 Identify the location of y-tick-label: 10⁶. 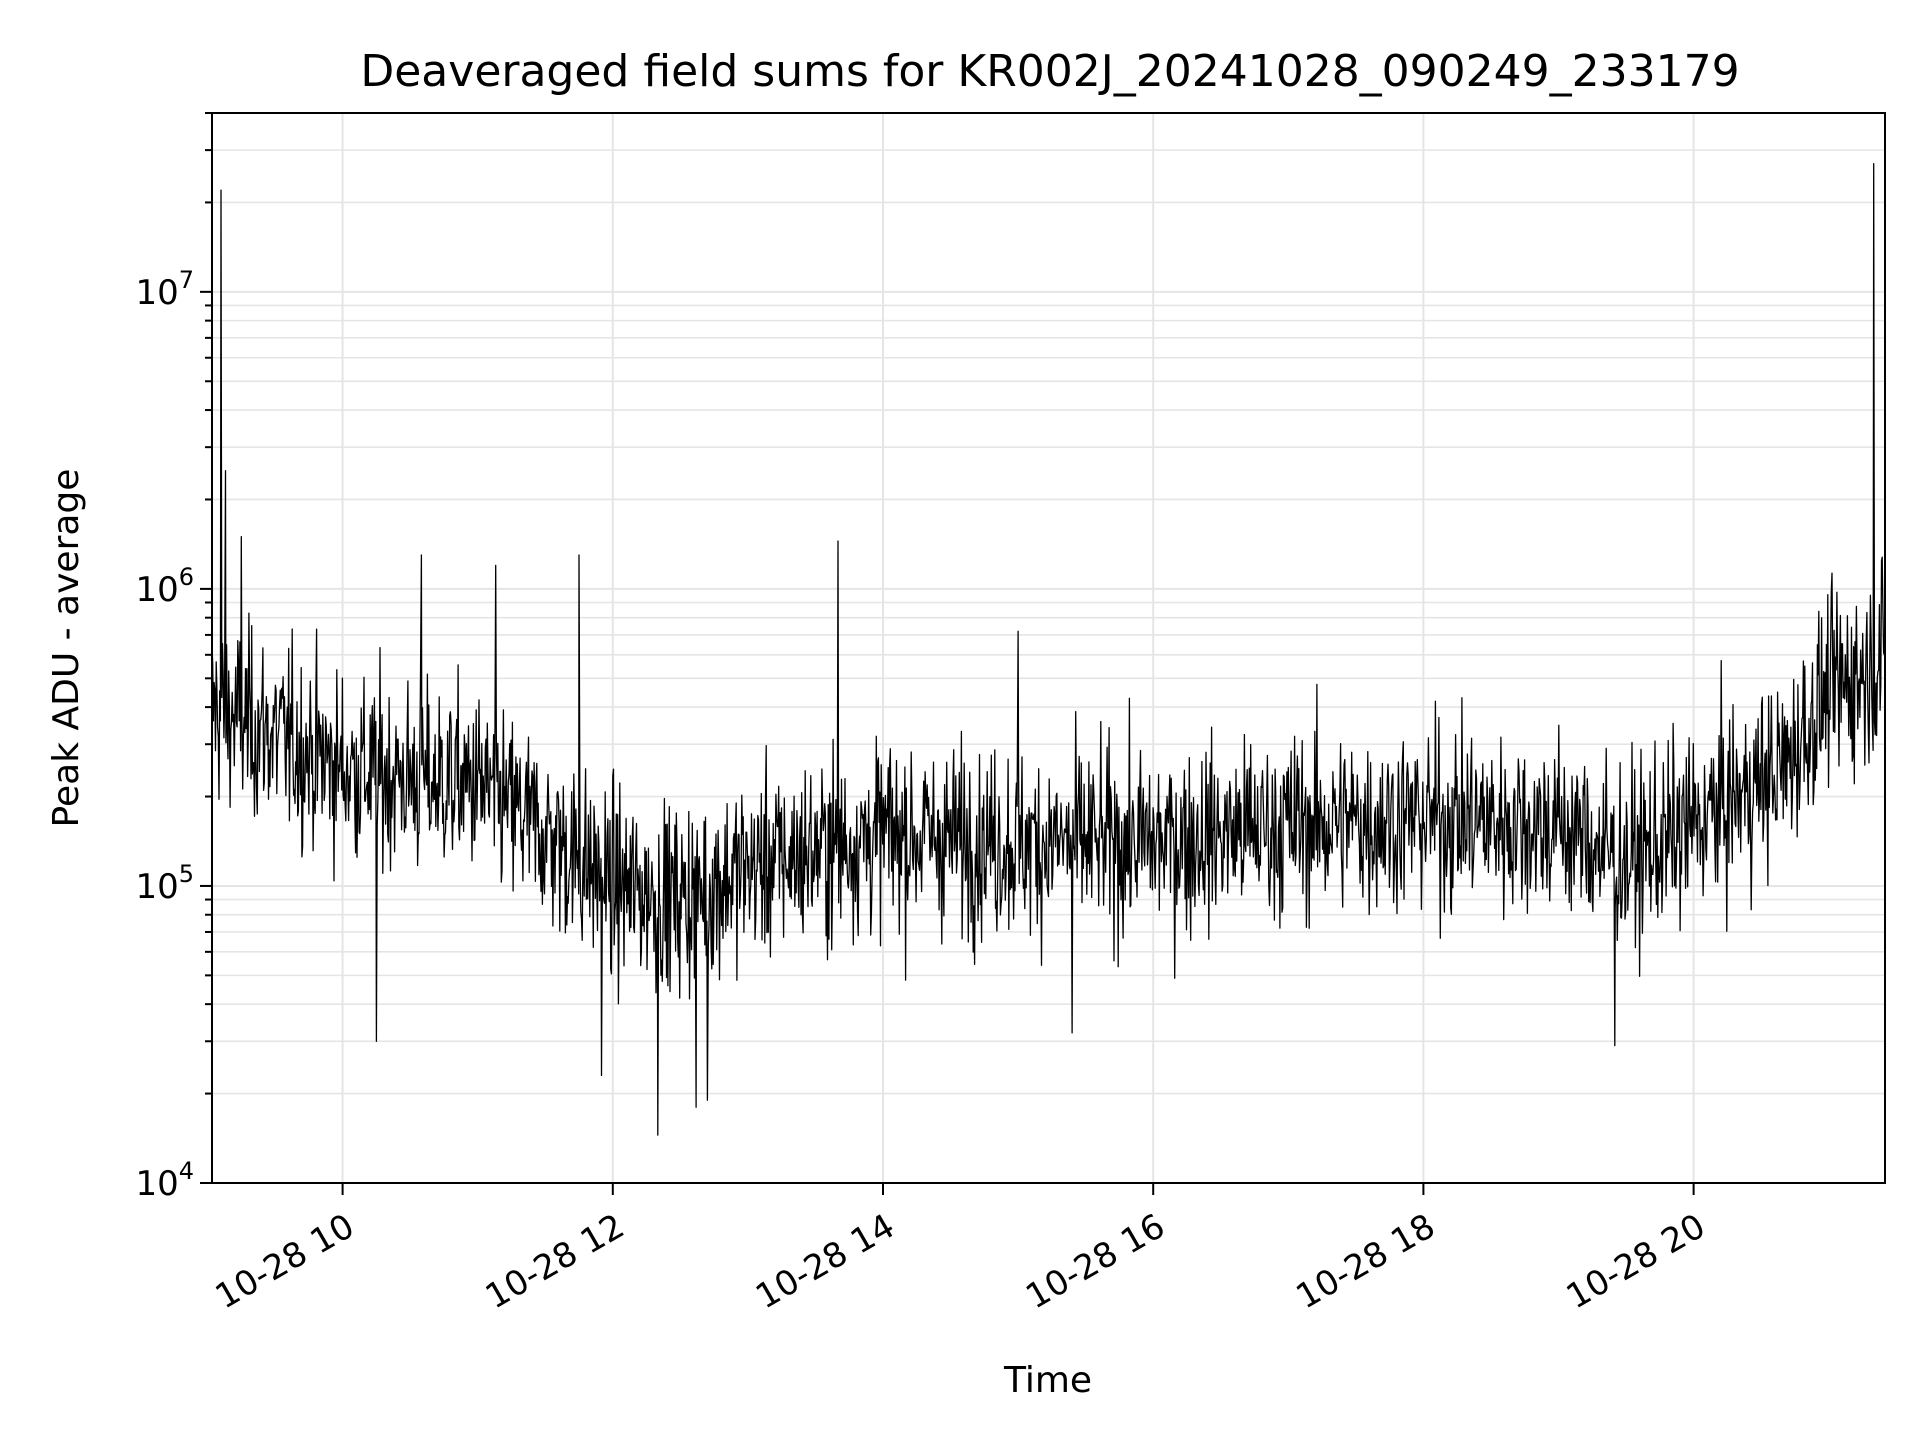
(164, 586).